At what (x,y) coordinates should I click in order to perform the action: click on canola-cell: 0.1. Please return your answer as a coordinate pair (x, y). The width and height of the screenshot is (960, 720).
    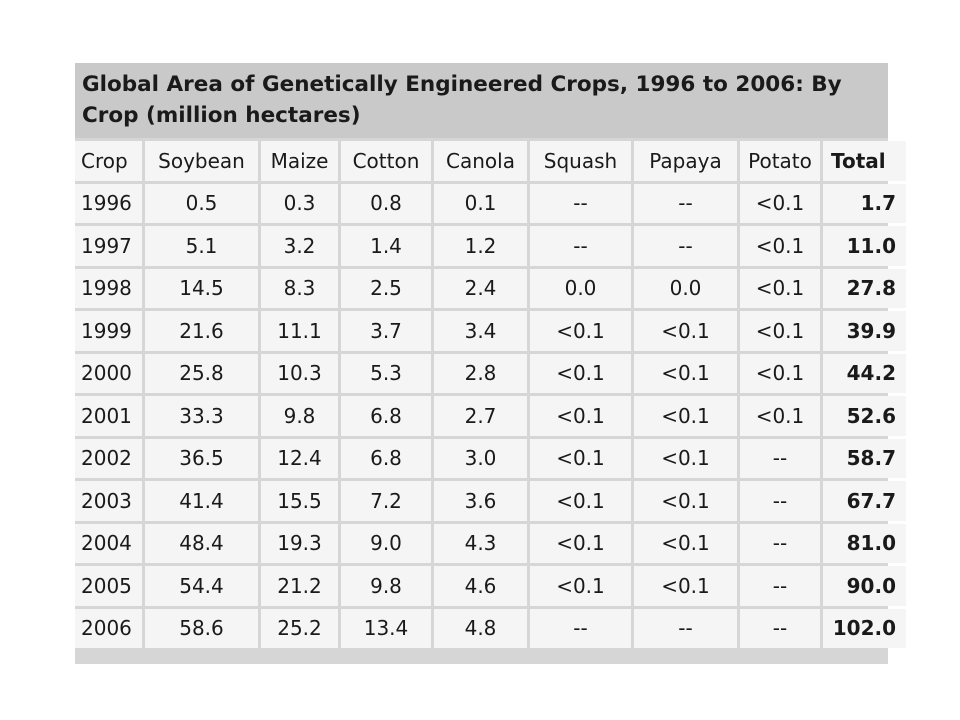
    Looking at the image, I should click on (480, 203).